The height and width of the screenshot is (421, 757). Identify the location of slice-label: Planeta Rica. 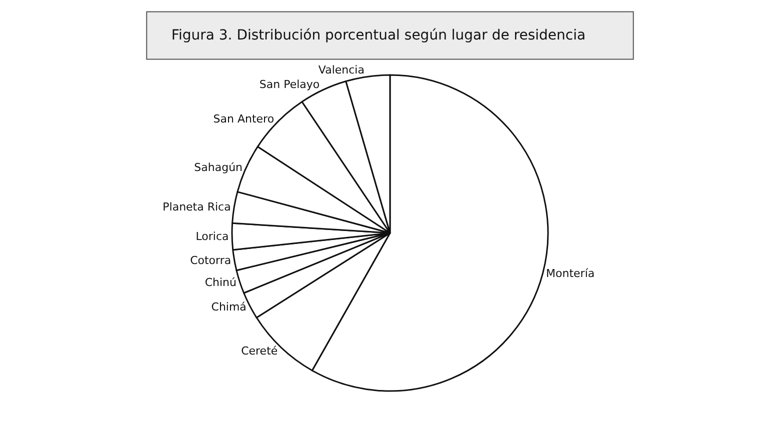
(196, 207).